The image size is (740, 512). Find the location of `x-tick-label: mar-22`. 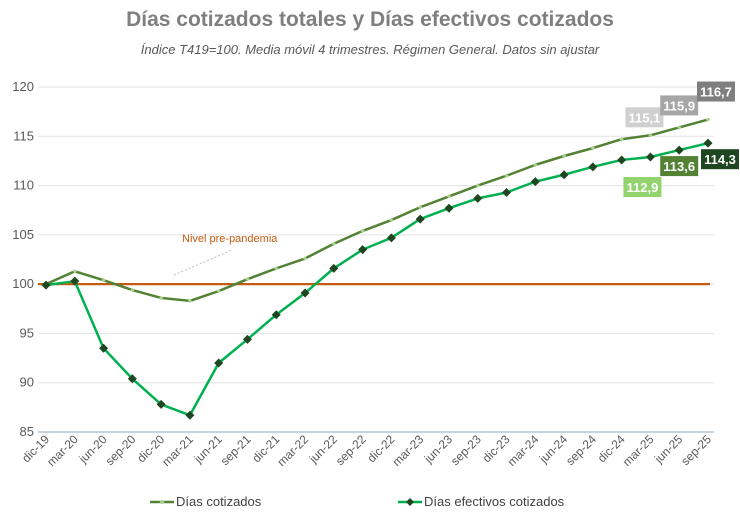

x-tick-label: mar-22 is located at coordinates (292, 450).